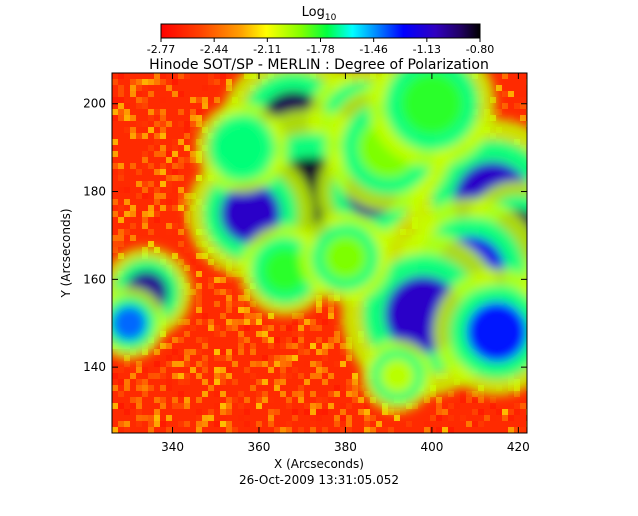 The image size is (638, 516). Describe the element at coordinates (214, 49) in the screenshot. I see `colorbar-tick-label: -2.44` at that location.